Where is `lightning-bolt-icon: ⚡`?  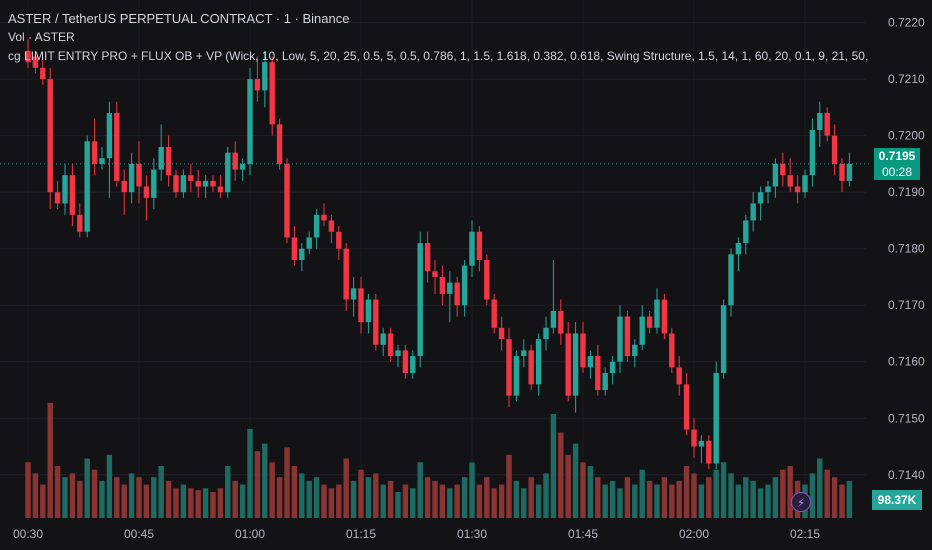
lightning-bolt-icon: ⚡ is located at coordinates (801, 502).